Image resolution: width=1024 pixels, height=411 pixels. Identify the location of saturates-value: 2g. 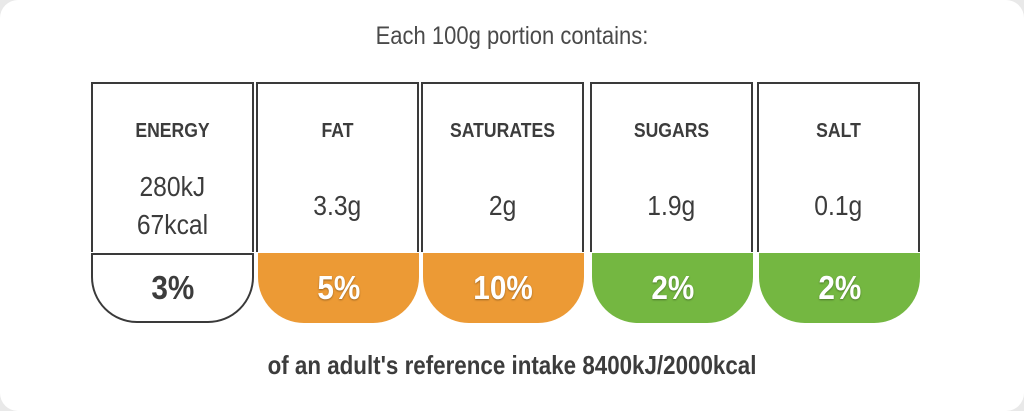
(502, 205).